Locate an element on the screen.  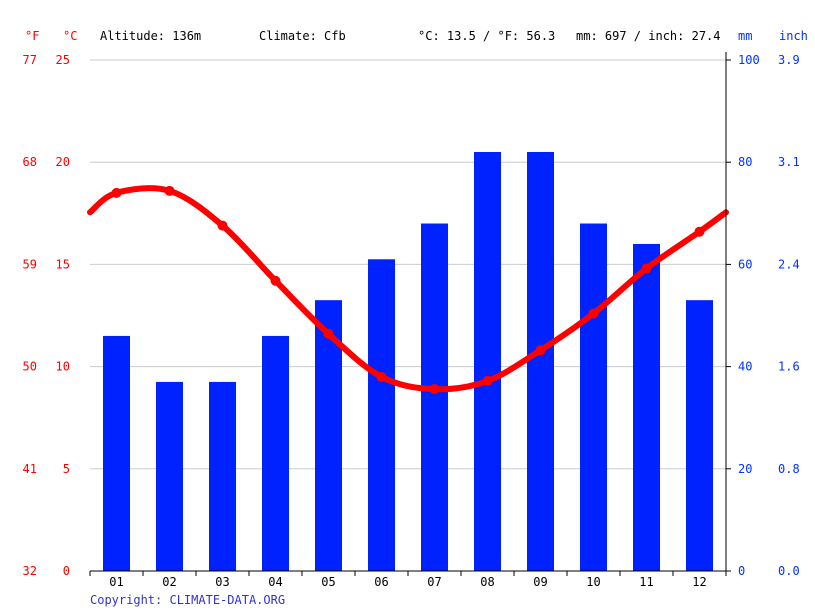
y-tick-celsius: 25 is located at coordinates (63, 60).